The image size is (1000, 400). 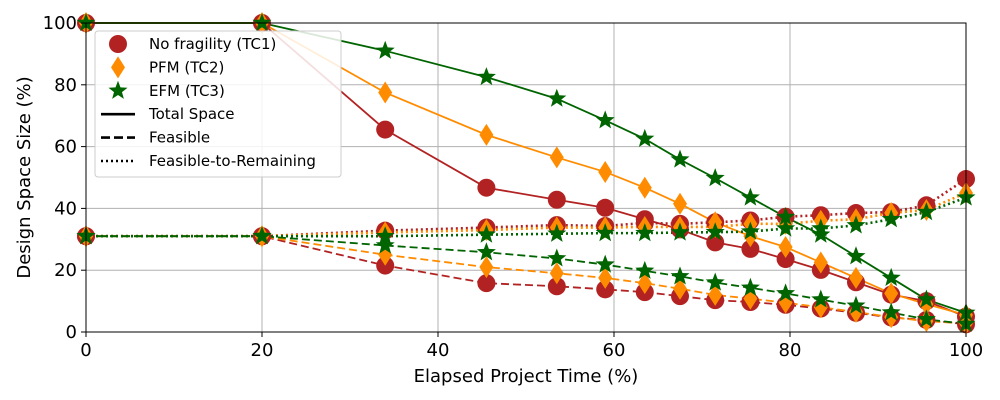 What do you see at coordinates (85, 350) in the screenshot?
I see `x-tick-label: 0` at bounding box center [85, 350].